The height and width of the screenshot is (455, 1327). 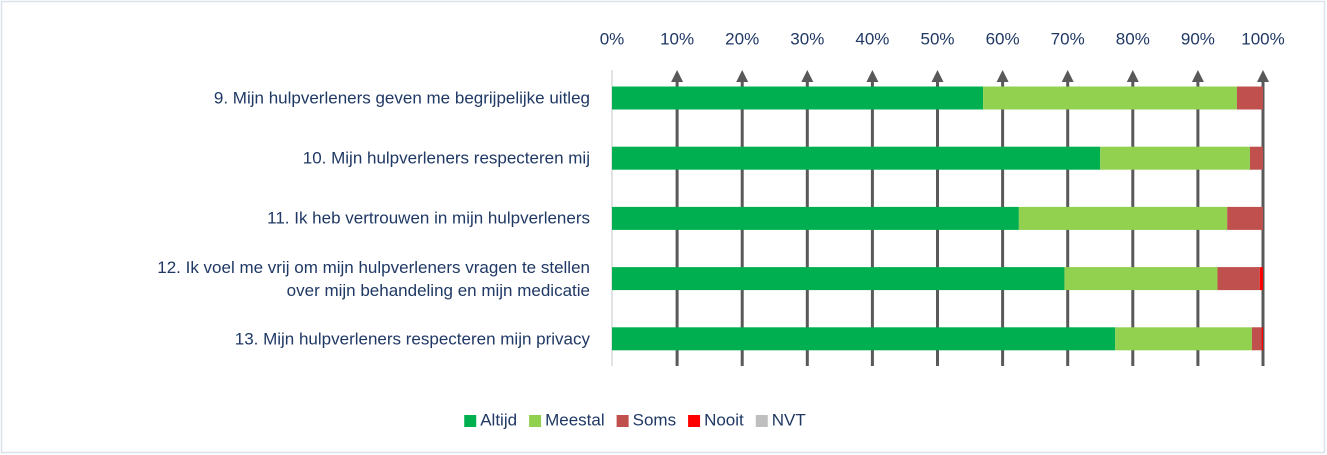 What do you see at coordinates (807, 38) in the screenshot?
I see `x-tick-label: 30%` at bounding box center [807, 38].